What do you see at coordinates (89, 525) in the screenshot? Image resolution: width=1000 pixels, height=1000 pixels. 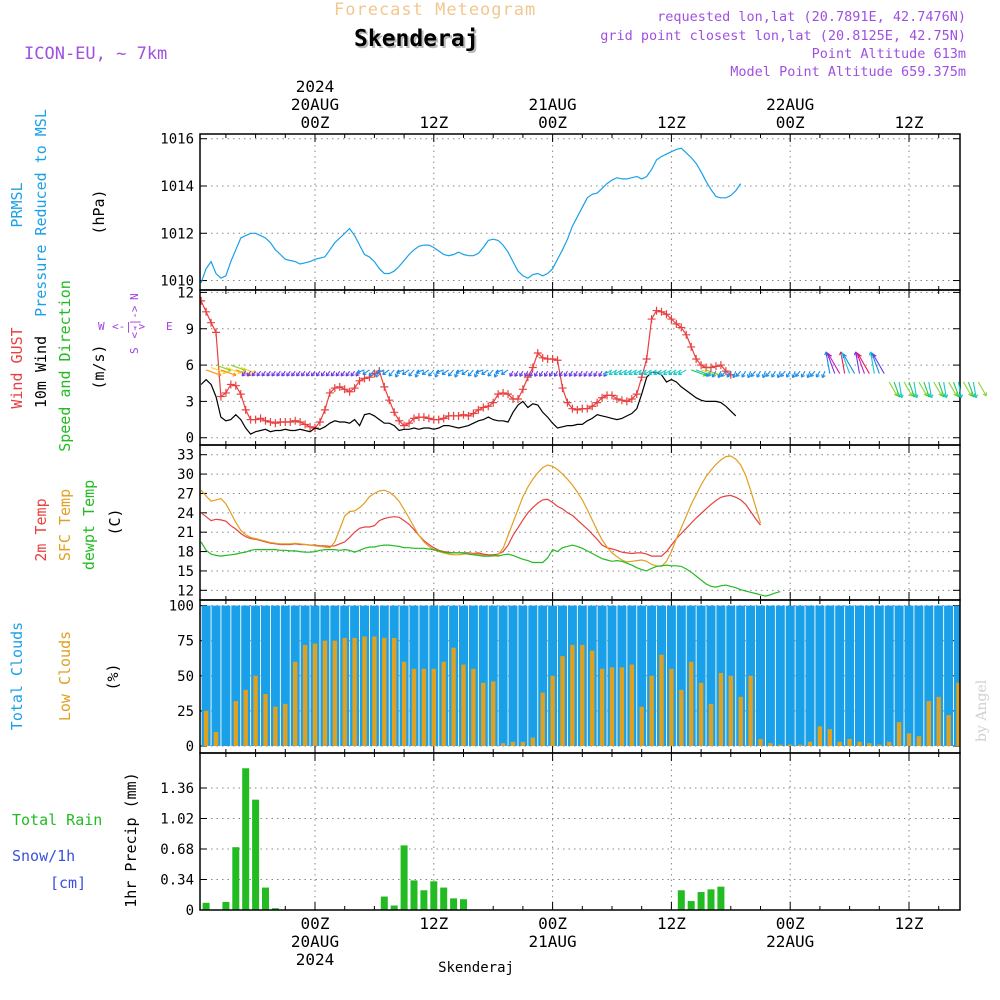 I see `legend-dewpt-temp: dewpt Temp` at bounding box center [89, 525].